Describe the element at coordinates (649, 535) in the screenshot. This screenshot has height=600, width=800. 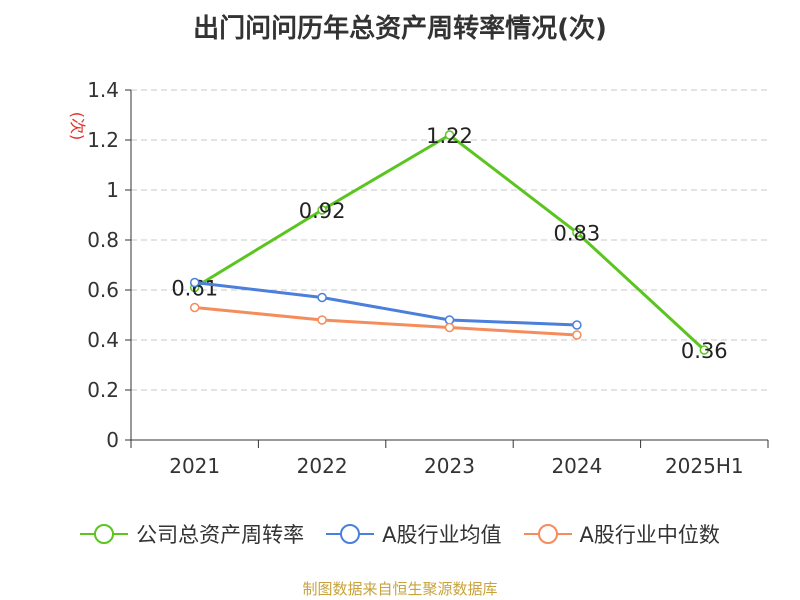
I see `legend-label-industry-median: A股行业中位数` at that location.